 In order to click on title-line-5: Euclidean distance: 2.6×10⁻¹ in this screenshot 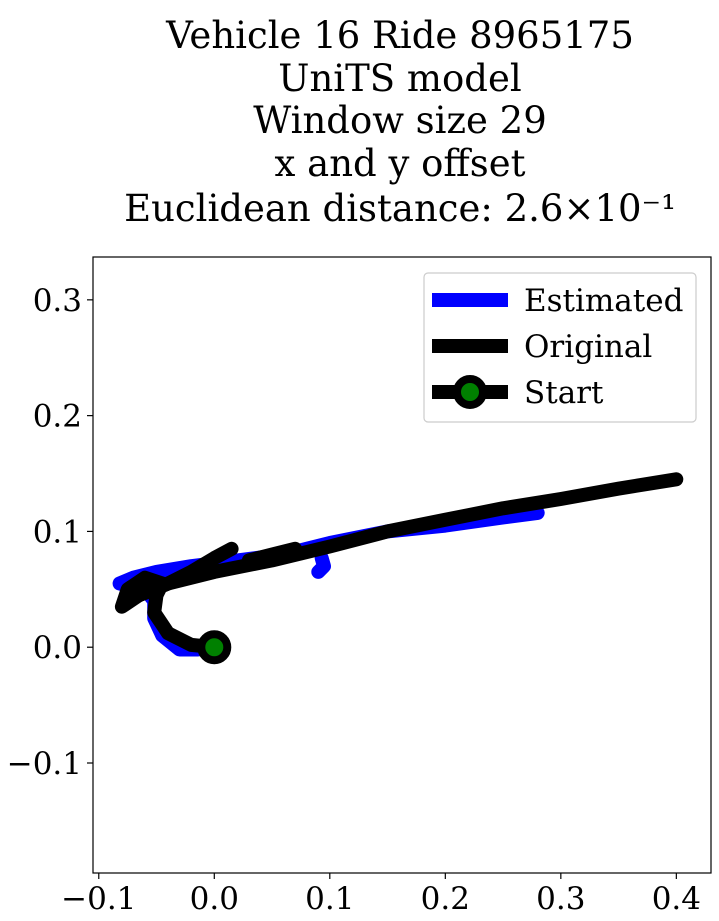, I will do `click(400, 208)`.